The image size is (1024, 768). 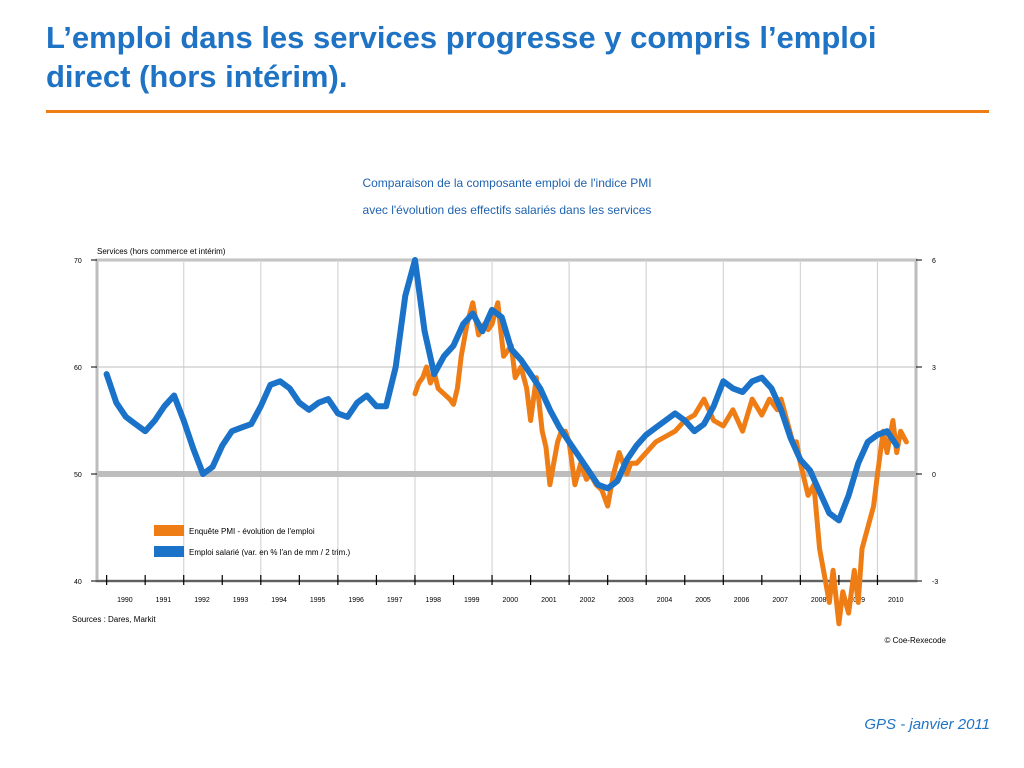 I want to click on x-axis-tick-label: 2006, so click(x=742, y=600).